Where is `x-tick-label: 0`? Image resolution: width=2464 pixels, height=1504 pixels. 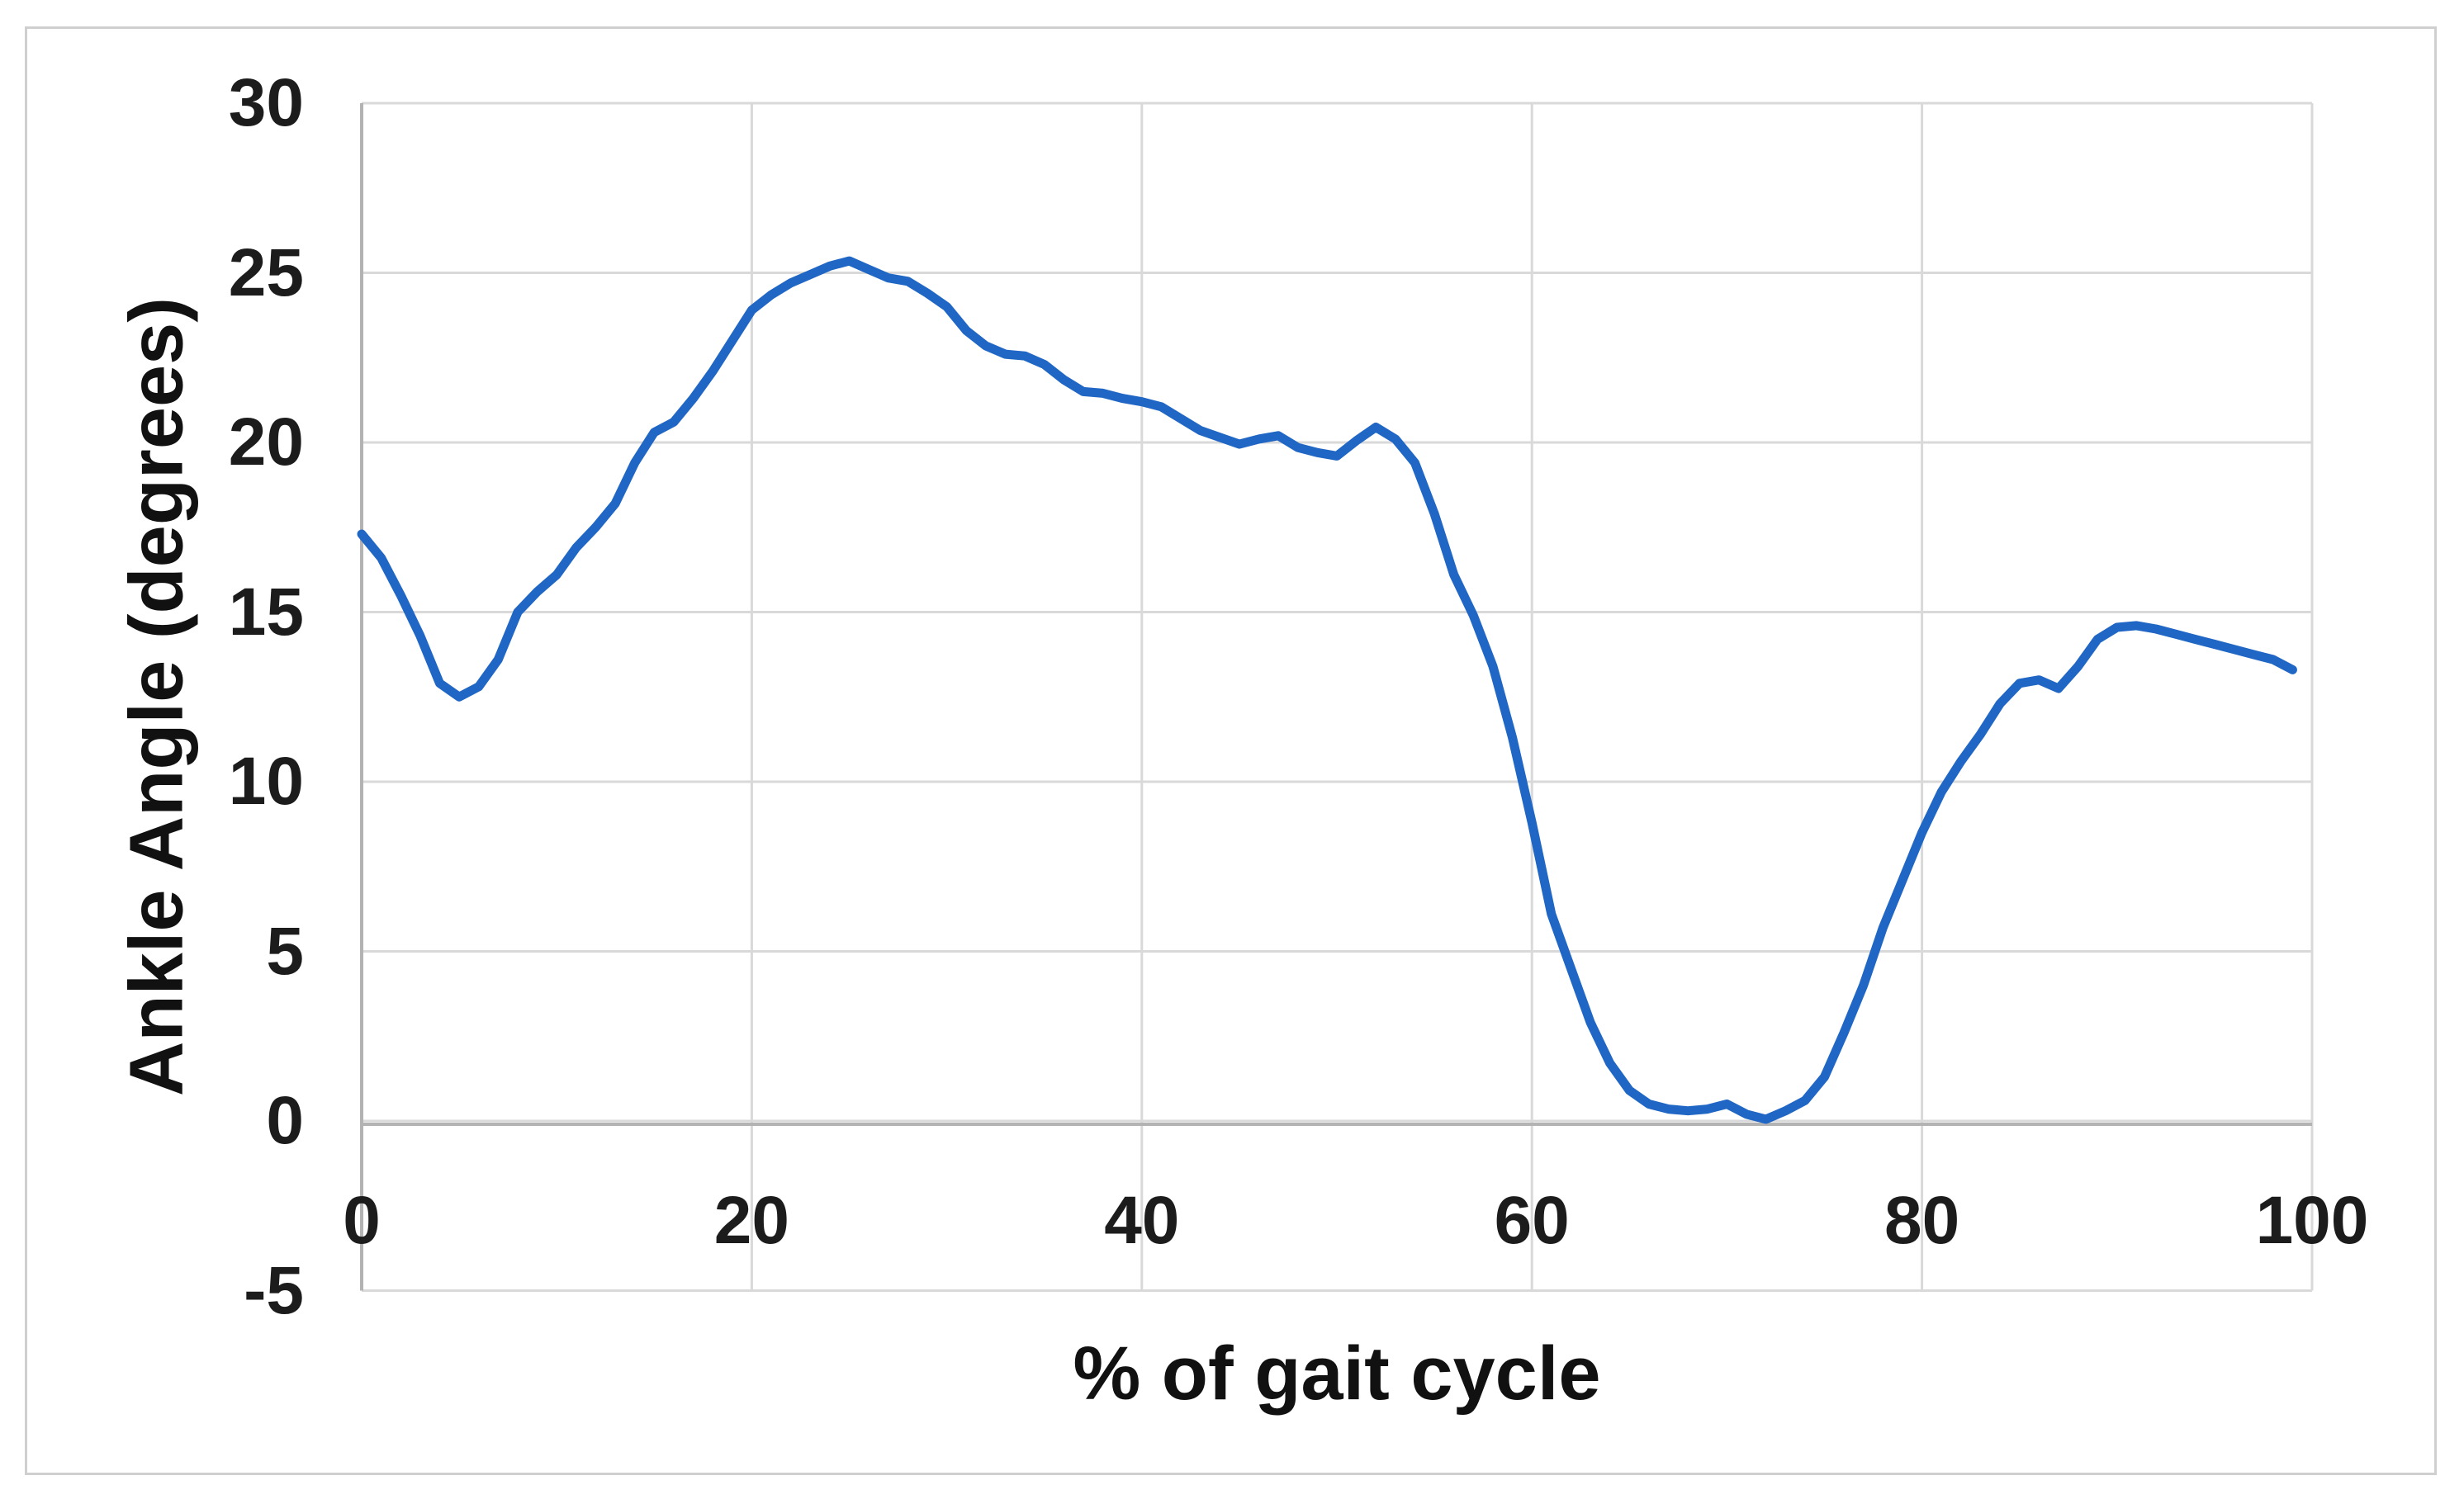 x-tick-label: 0 is located at coordinates (362, 1220).